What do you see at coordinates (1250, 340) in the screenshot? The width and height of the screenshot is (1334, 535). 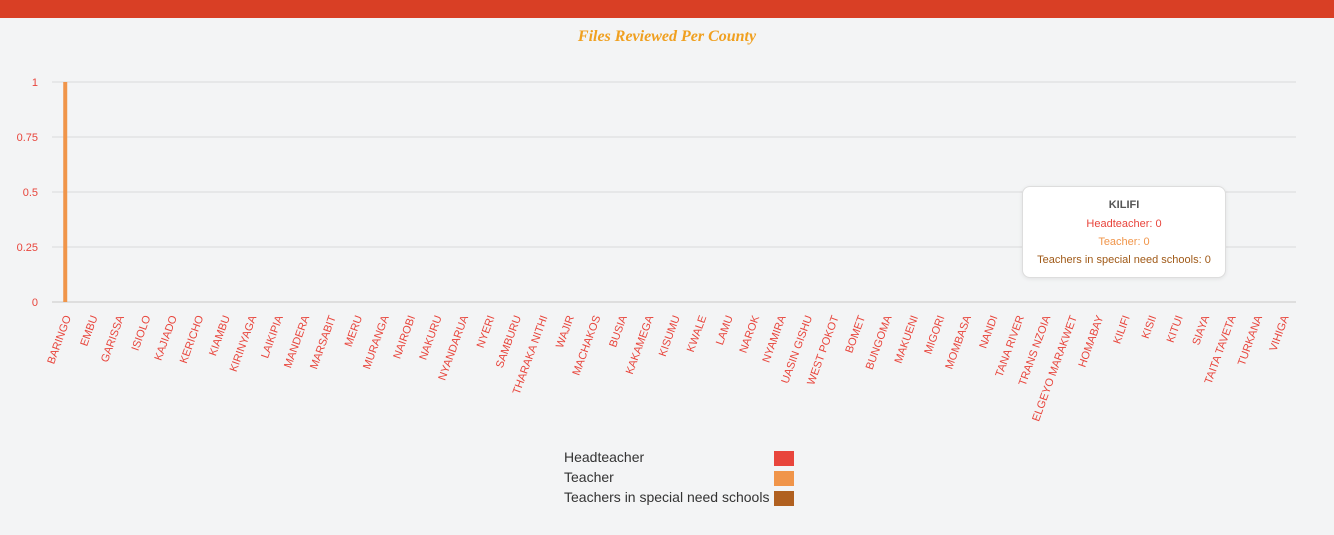 I see `x-tick-label: TURKANA` at bounding box center [1250, 340].